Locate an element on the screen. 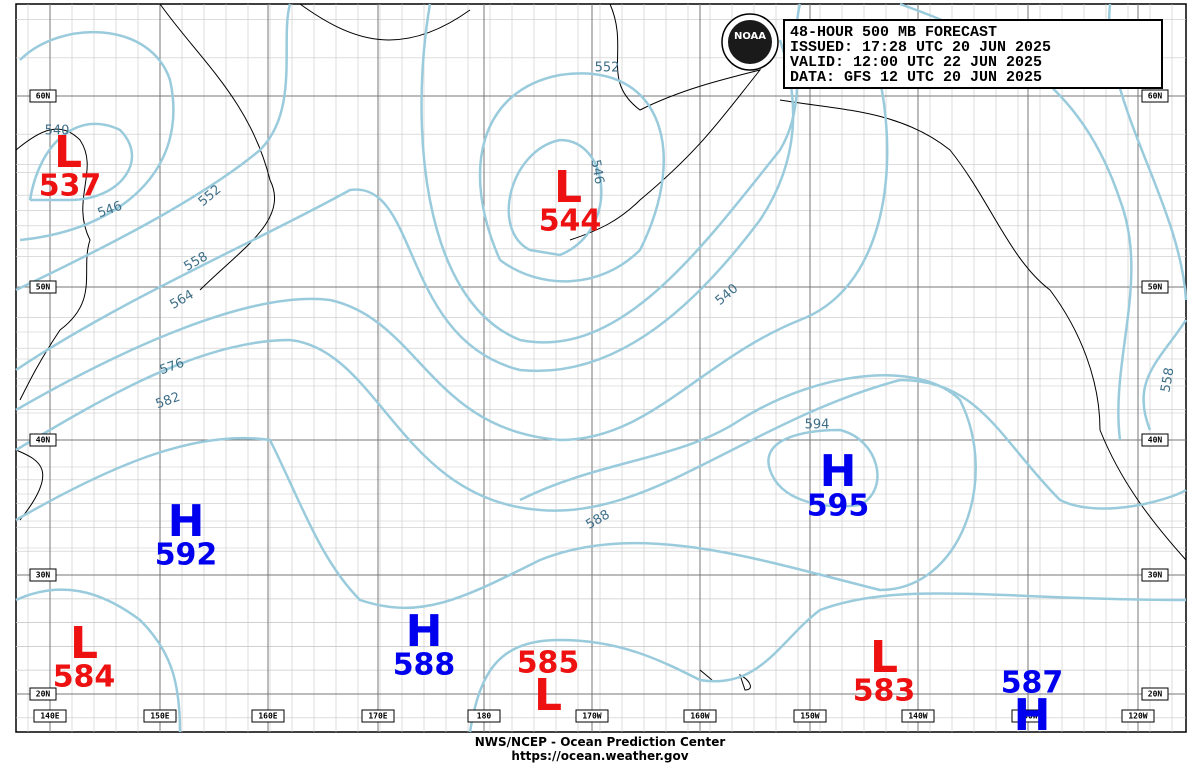 This screenshot has width=1200, height=764. lon-label: 140E is located at coordinates (49, 716).